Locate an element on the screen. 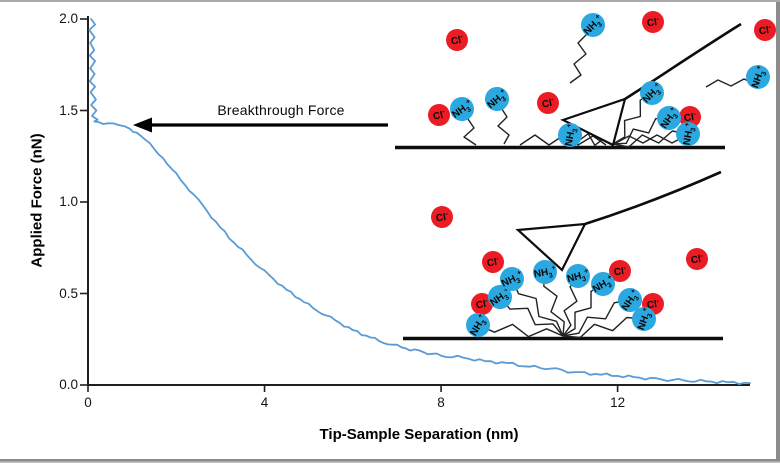 This screenshot has width=780, height=467. arrow-head-icon is located at coordinates (142, 125).